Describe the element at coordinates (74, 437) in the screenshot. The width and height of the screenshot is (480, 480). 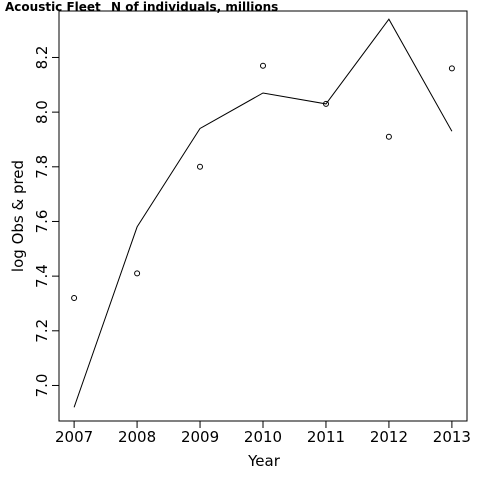
I see `x-tick-label: 2007` at that location.